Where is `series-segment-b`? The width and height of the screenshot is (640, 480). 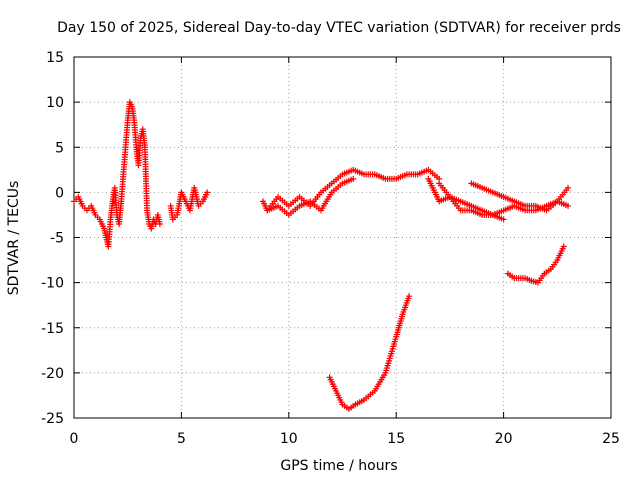 series-segment-b is located at coordinates (310, 196).